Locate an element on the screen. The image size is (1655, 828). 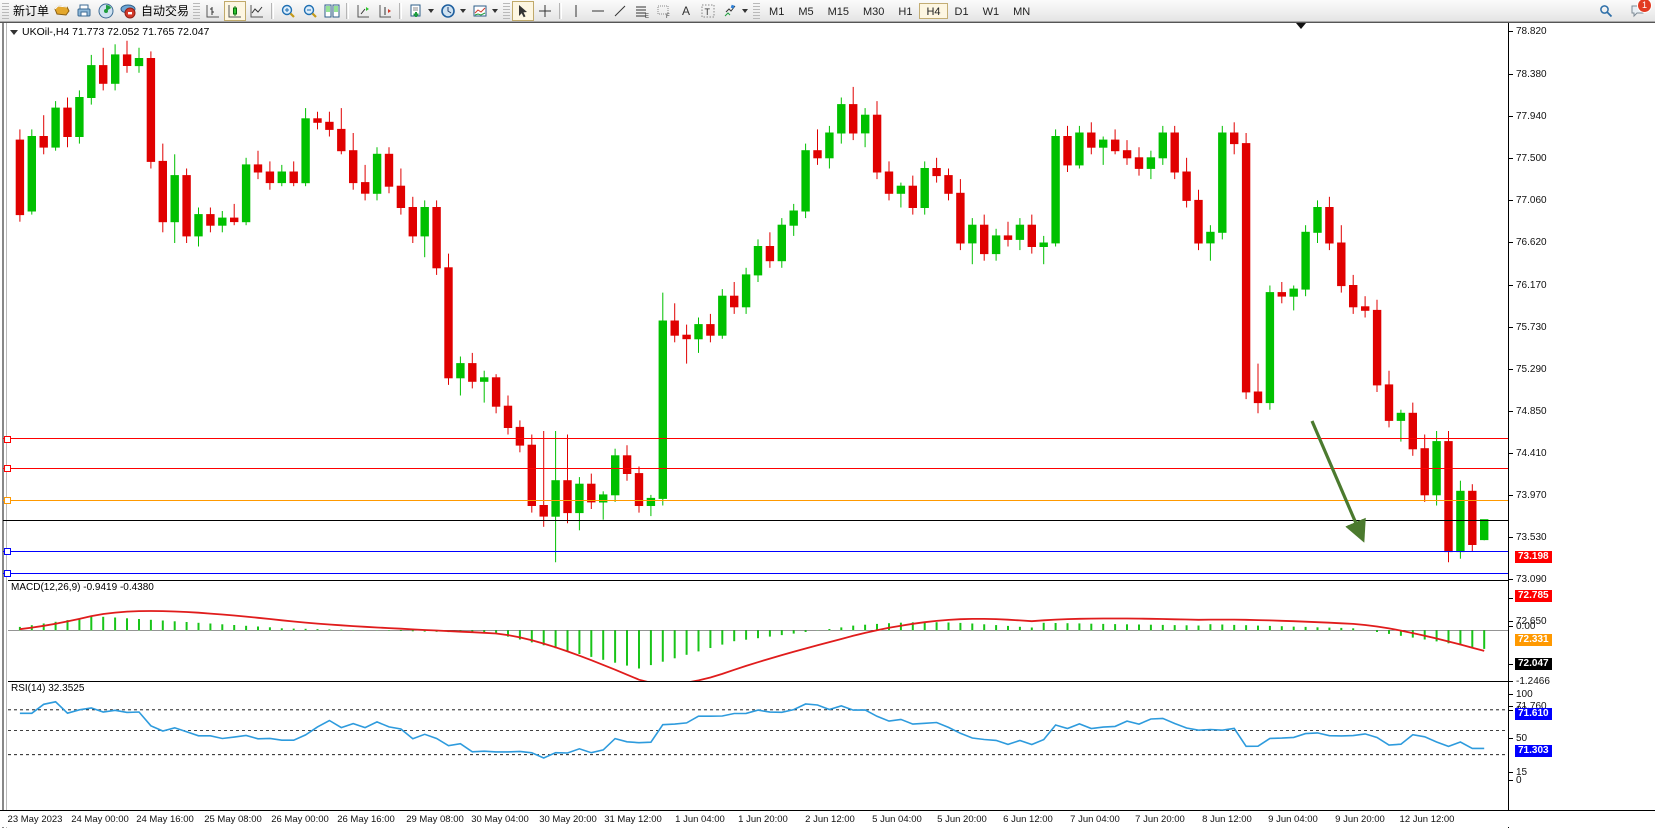
time-tick: 30 May 20:00 is located at coordinates (568, 819).